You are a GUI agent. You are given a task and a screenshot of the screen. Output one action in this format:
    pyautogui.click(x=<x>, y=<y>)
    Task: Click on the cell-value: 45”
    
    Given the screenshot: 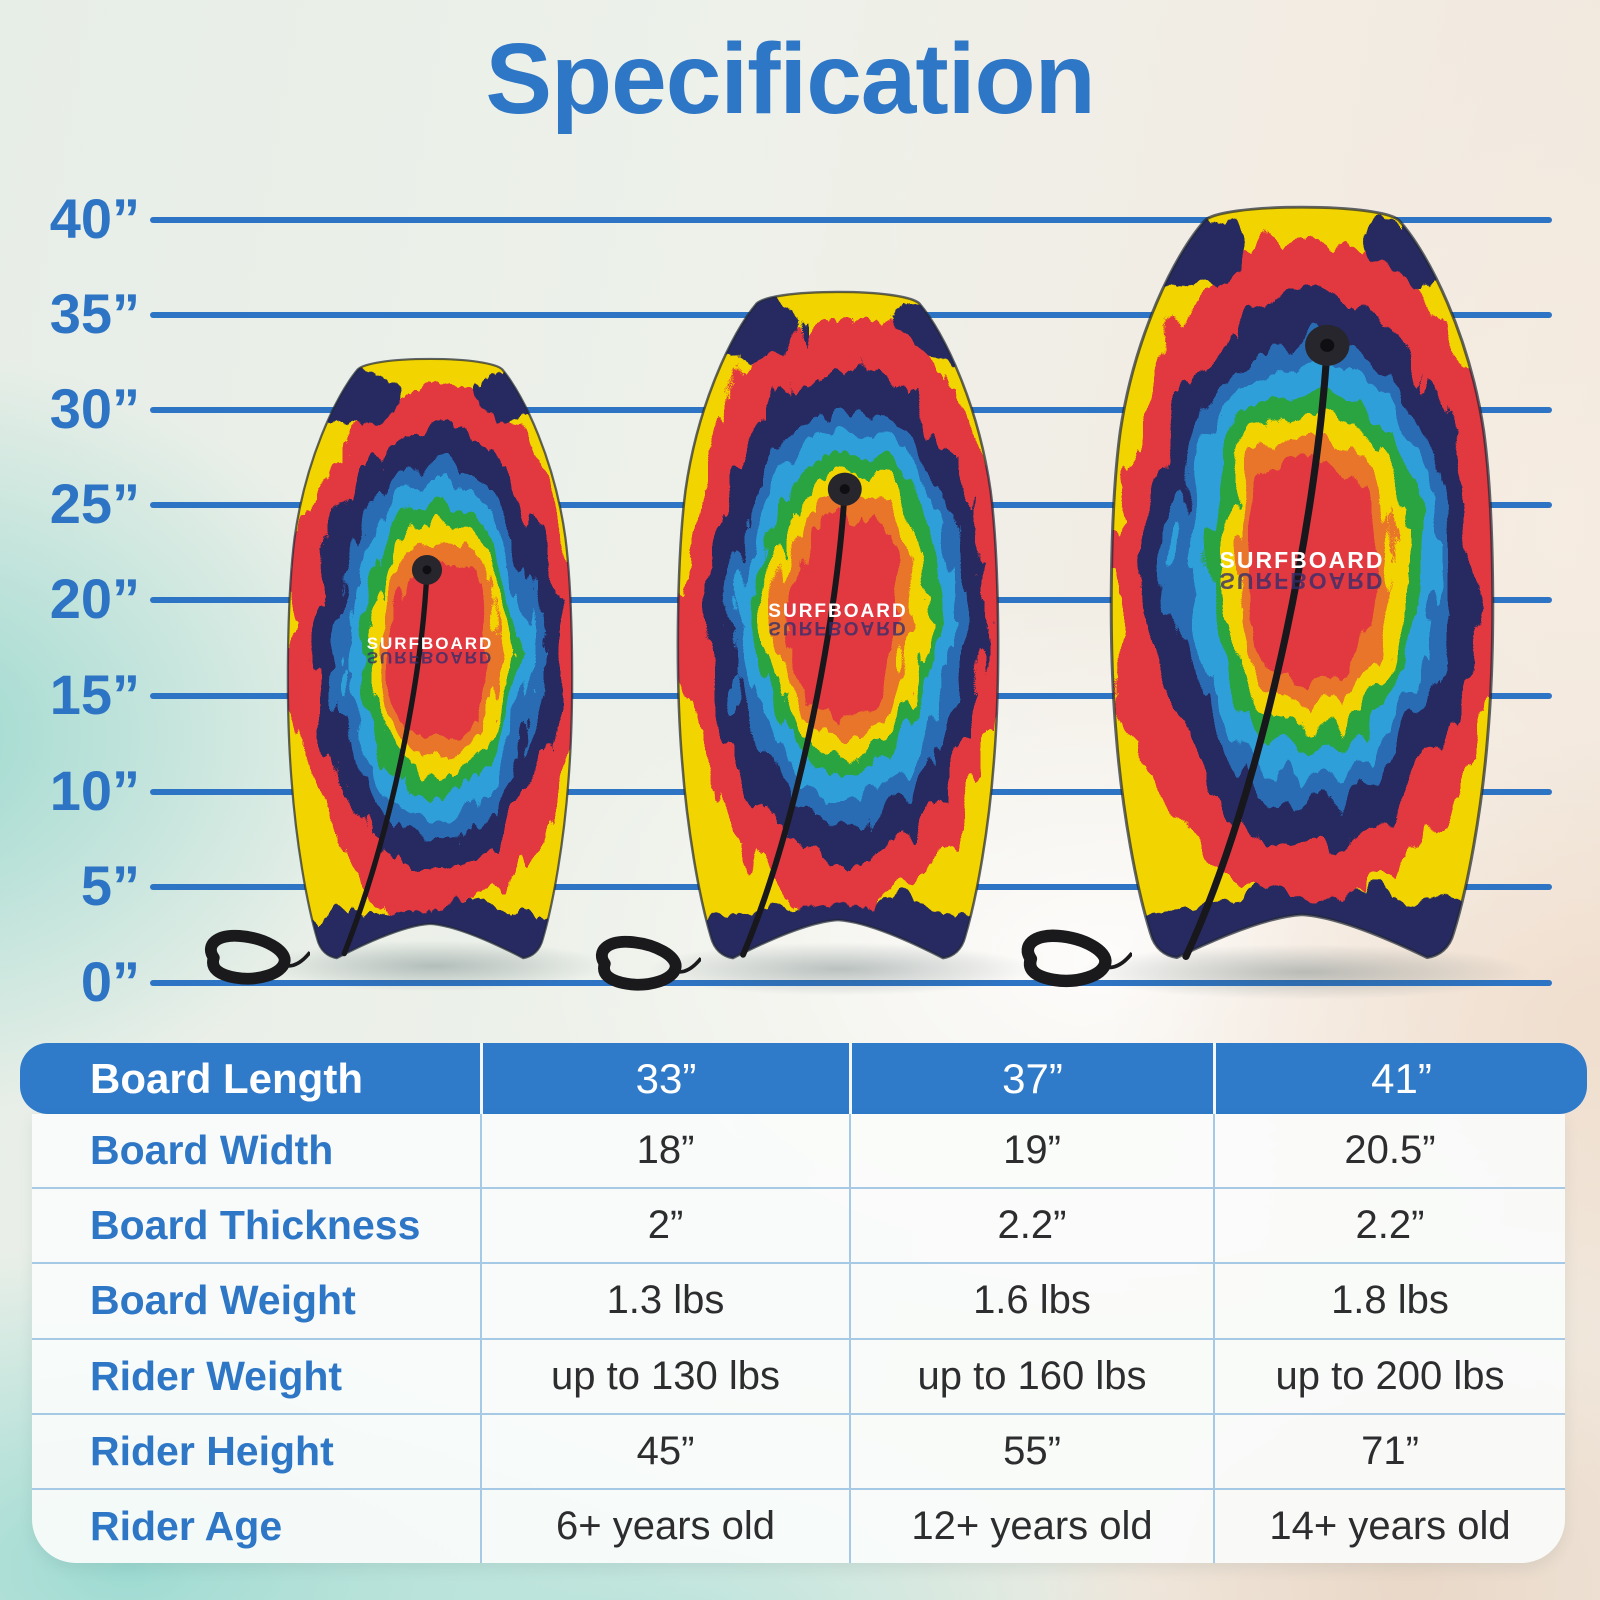 What is the action you would take?
    pyautogui.click(x=664, y=1451)
    